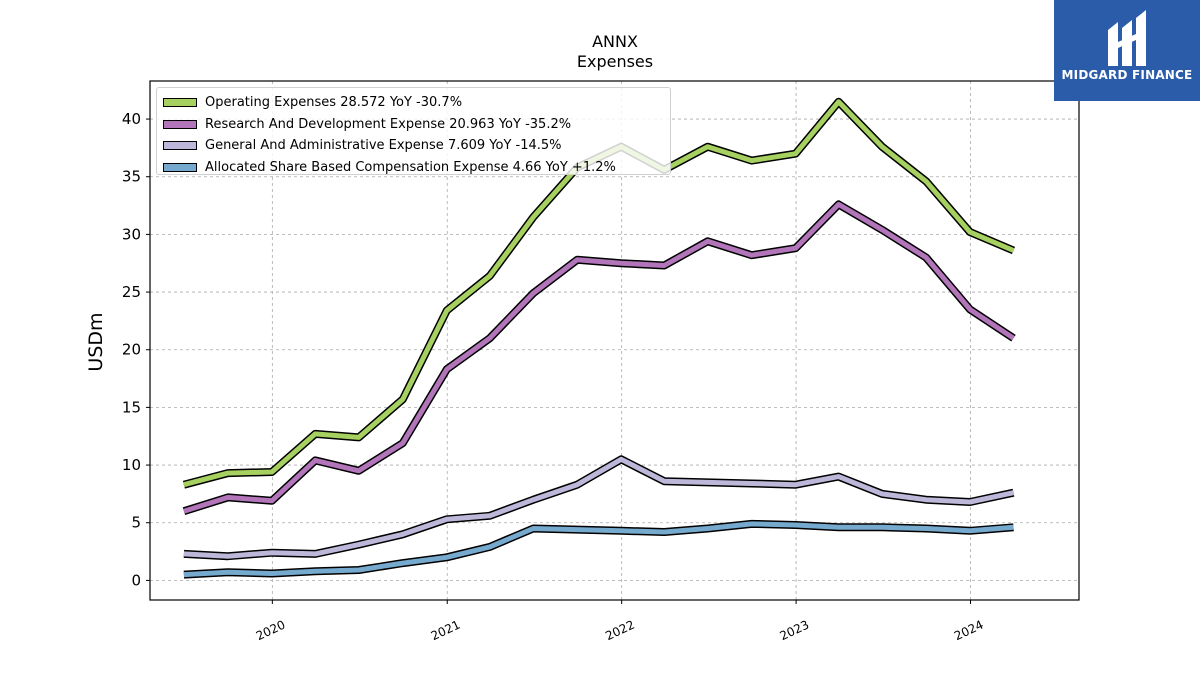  I want to click on midgard-logo-icon, so click(1127, 38).